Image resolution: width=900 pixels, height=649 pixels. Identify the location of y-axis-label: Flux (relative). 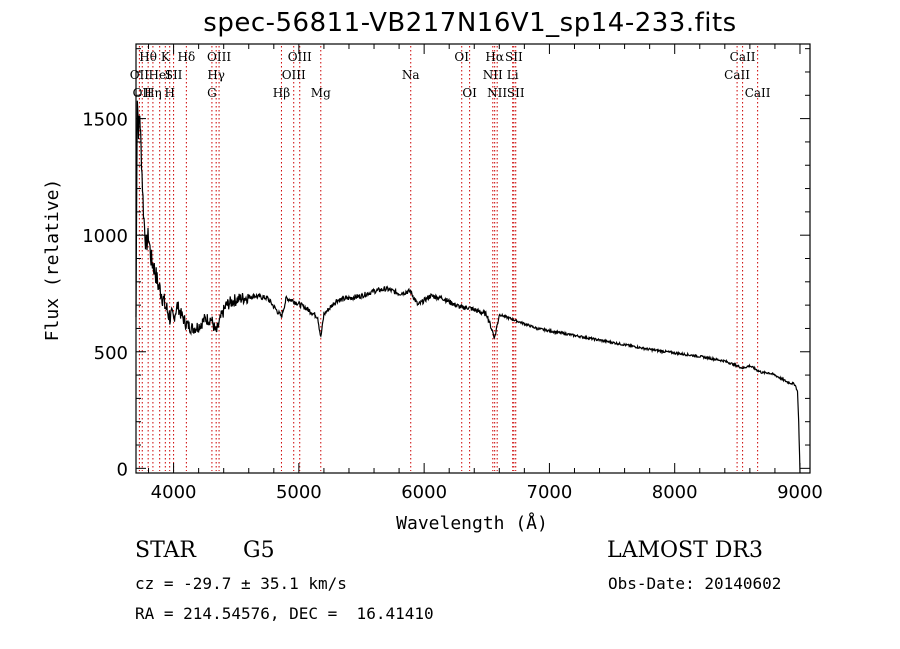
(52, 260).